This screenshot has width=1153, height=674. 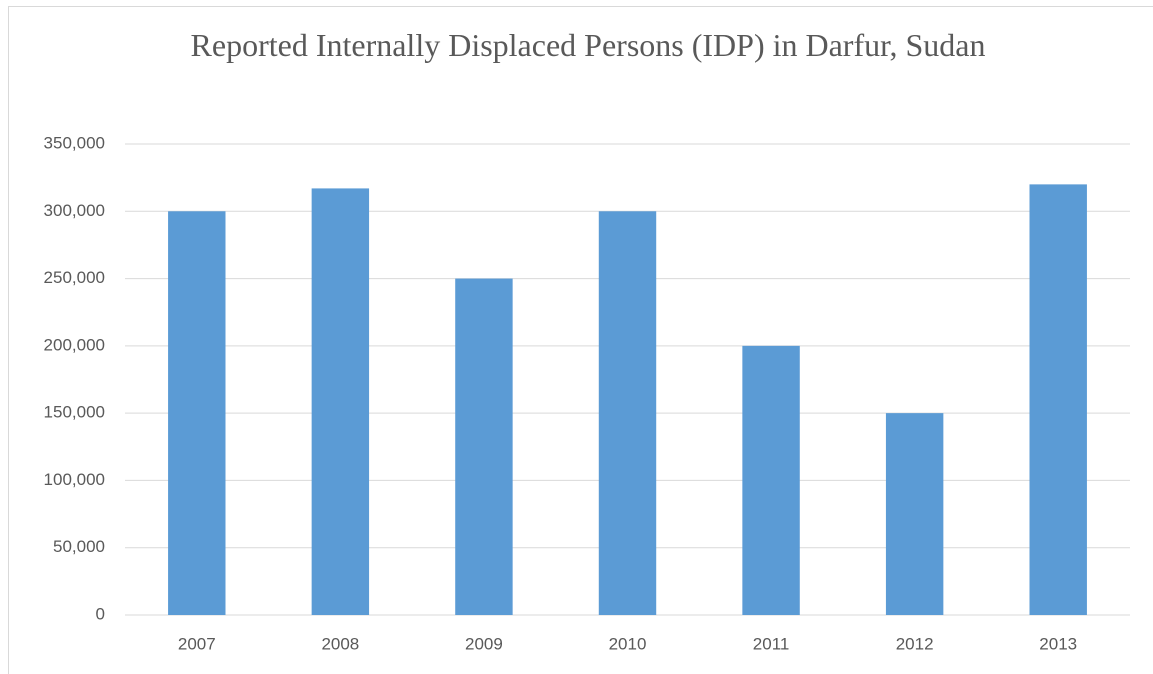 What do you see at coordinates (340, 643) in the screenshot?
I see `x-tick-label: 2008` at bounding box center [340, 643].